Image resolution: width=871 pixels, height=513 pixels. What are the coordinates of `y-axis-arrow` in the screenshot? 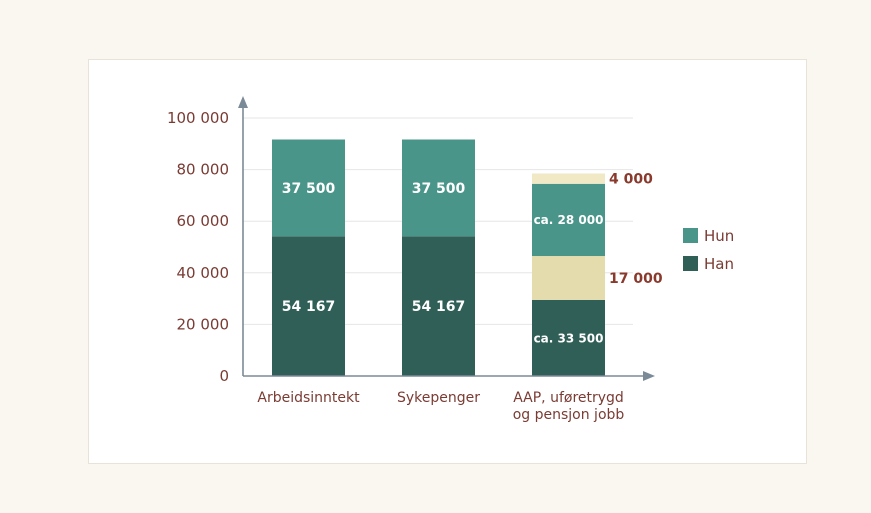 It's located at (243, 102).